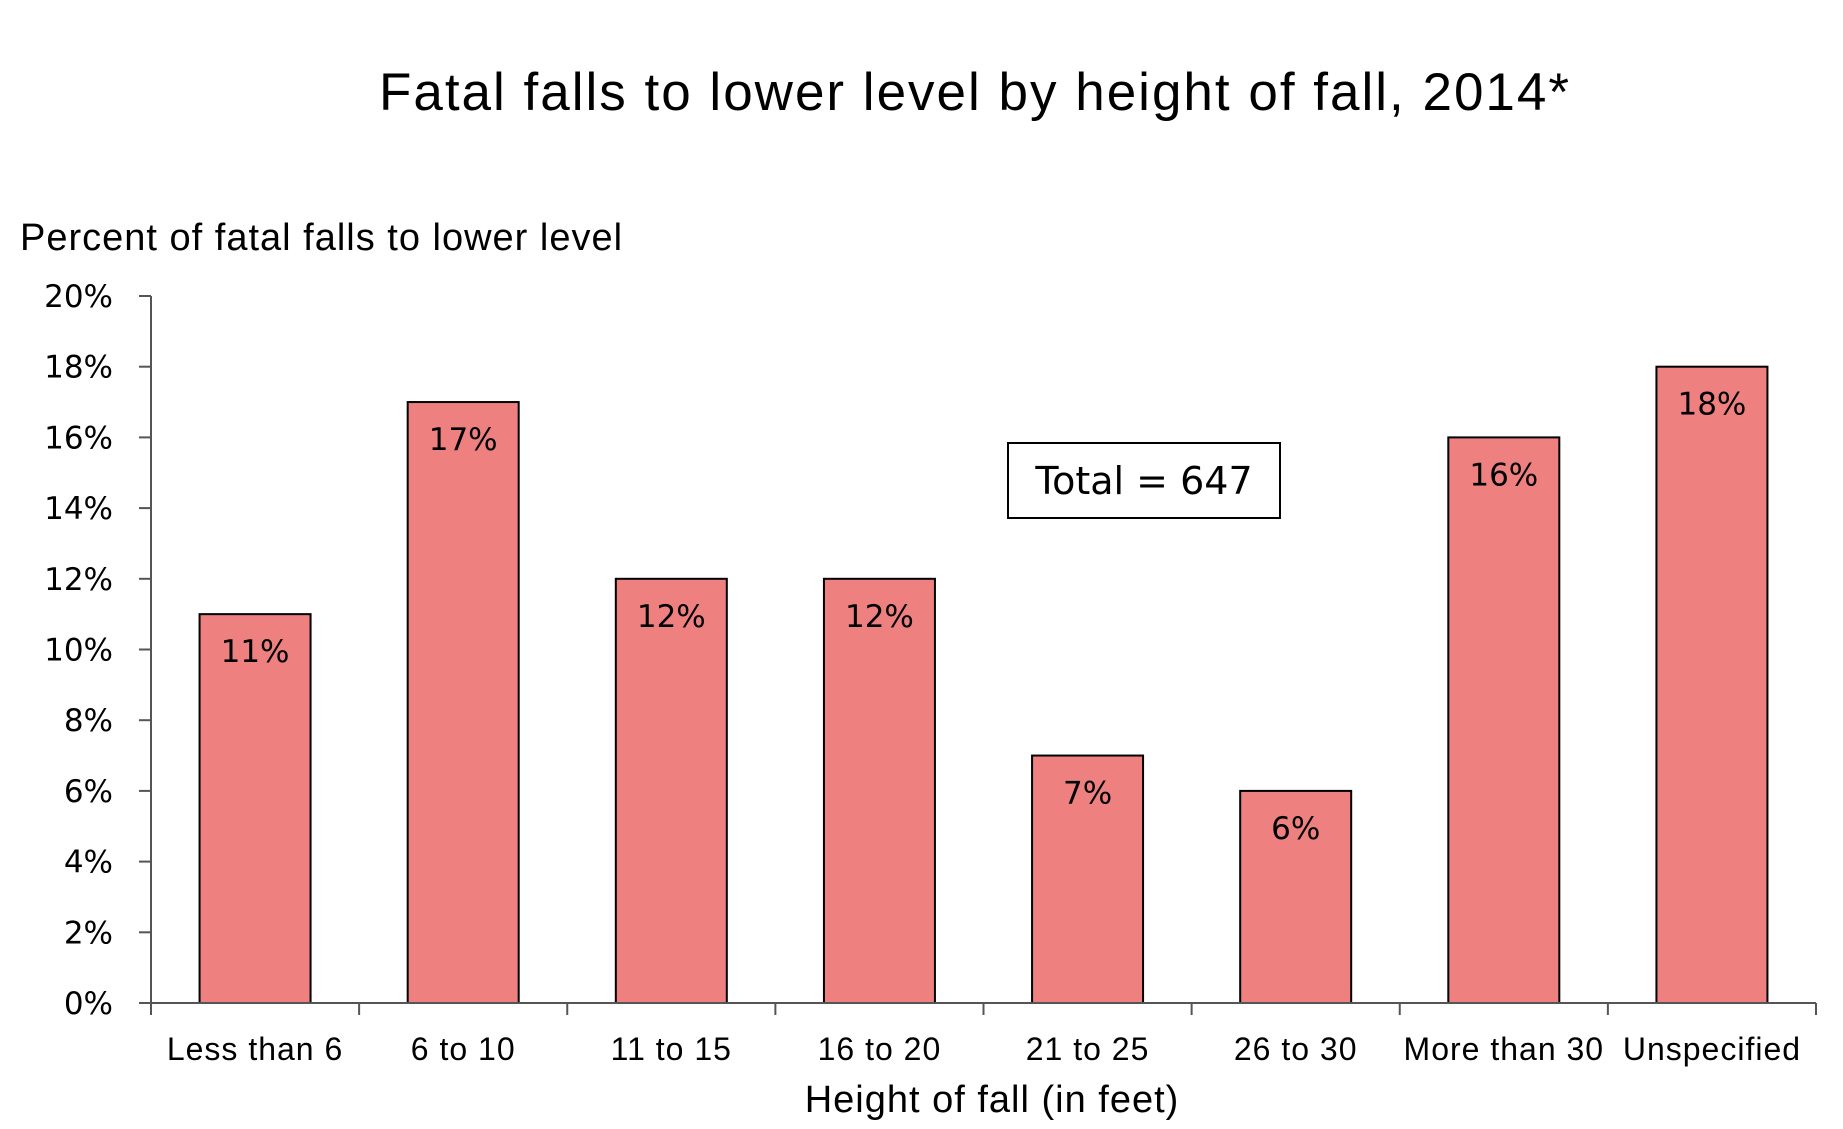 The width and height of the screenshot is (1843, 1129). I want to click on x-tick-label: More than 30, so click(1504, 1049).